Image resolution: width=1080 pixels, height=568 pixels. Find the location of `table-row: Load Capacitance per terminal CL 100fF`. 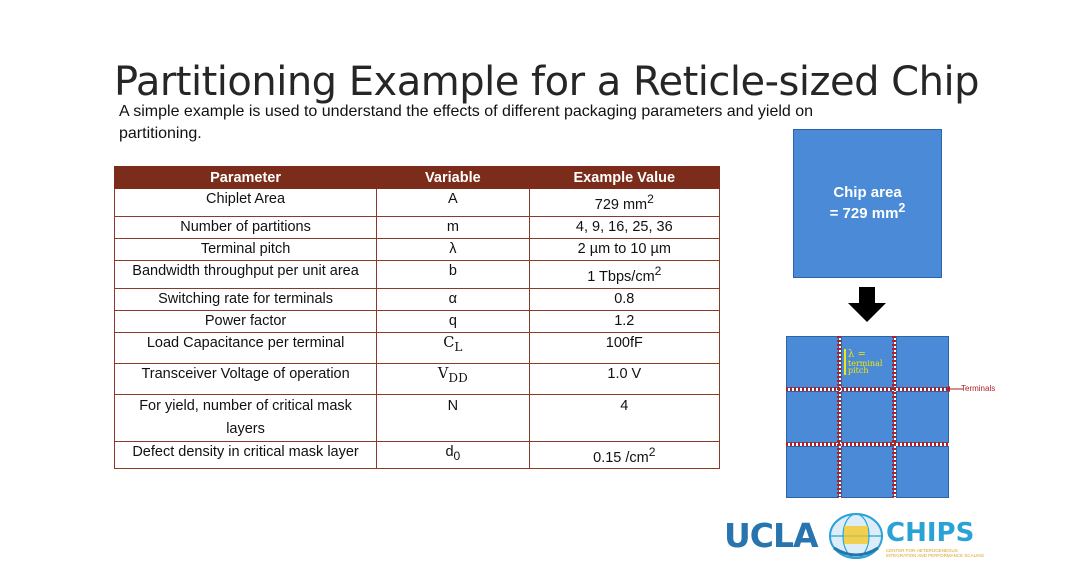

table-row: Load Capacitance per terminal CL 100fF is located at coordinates (417, 347).